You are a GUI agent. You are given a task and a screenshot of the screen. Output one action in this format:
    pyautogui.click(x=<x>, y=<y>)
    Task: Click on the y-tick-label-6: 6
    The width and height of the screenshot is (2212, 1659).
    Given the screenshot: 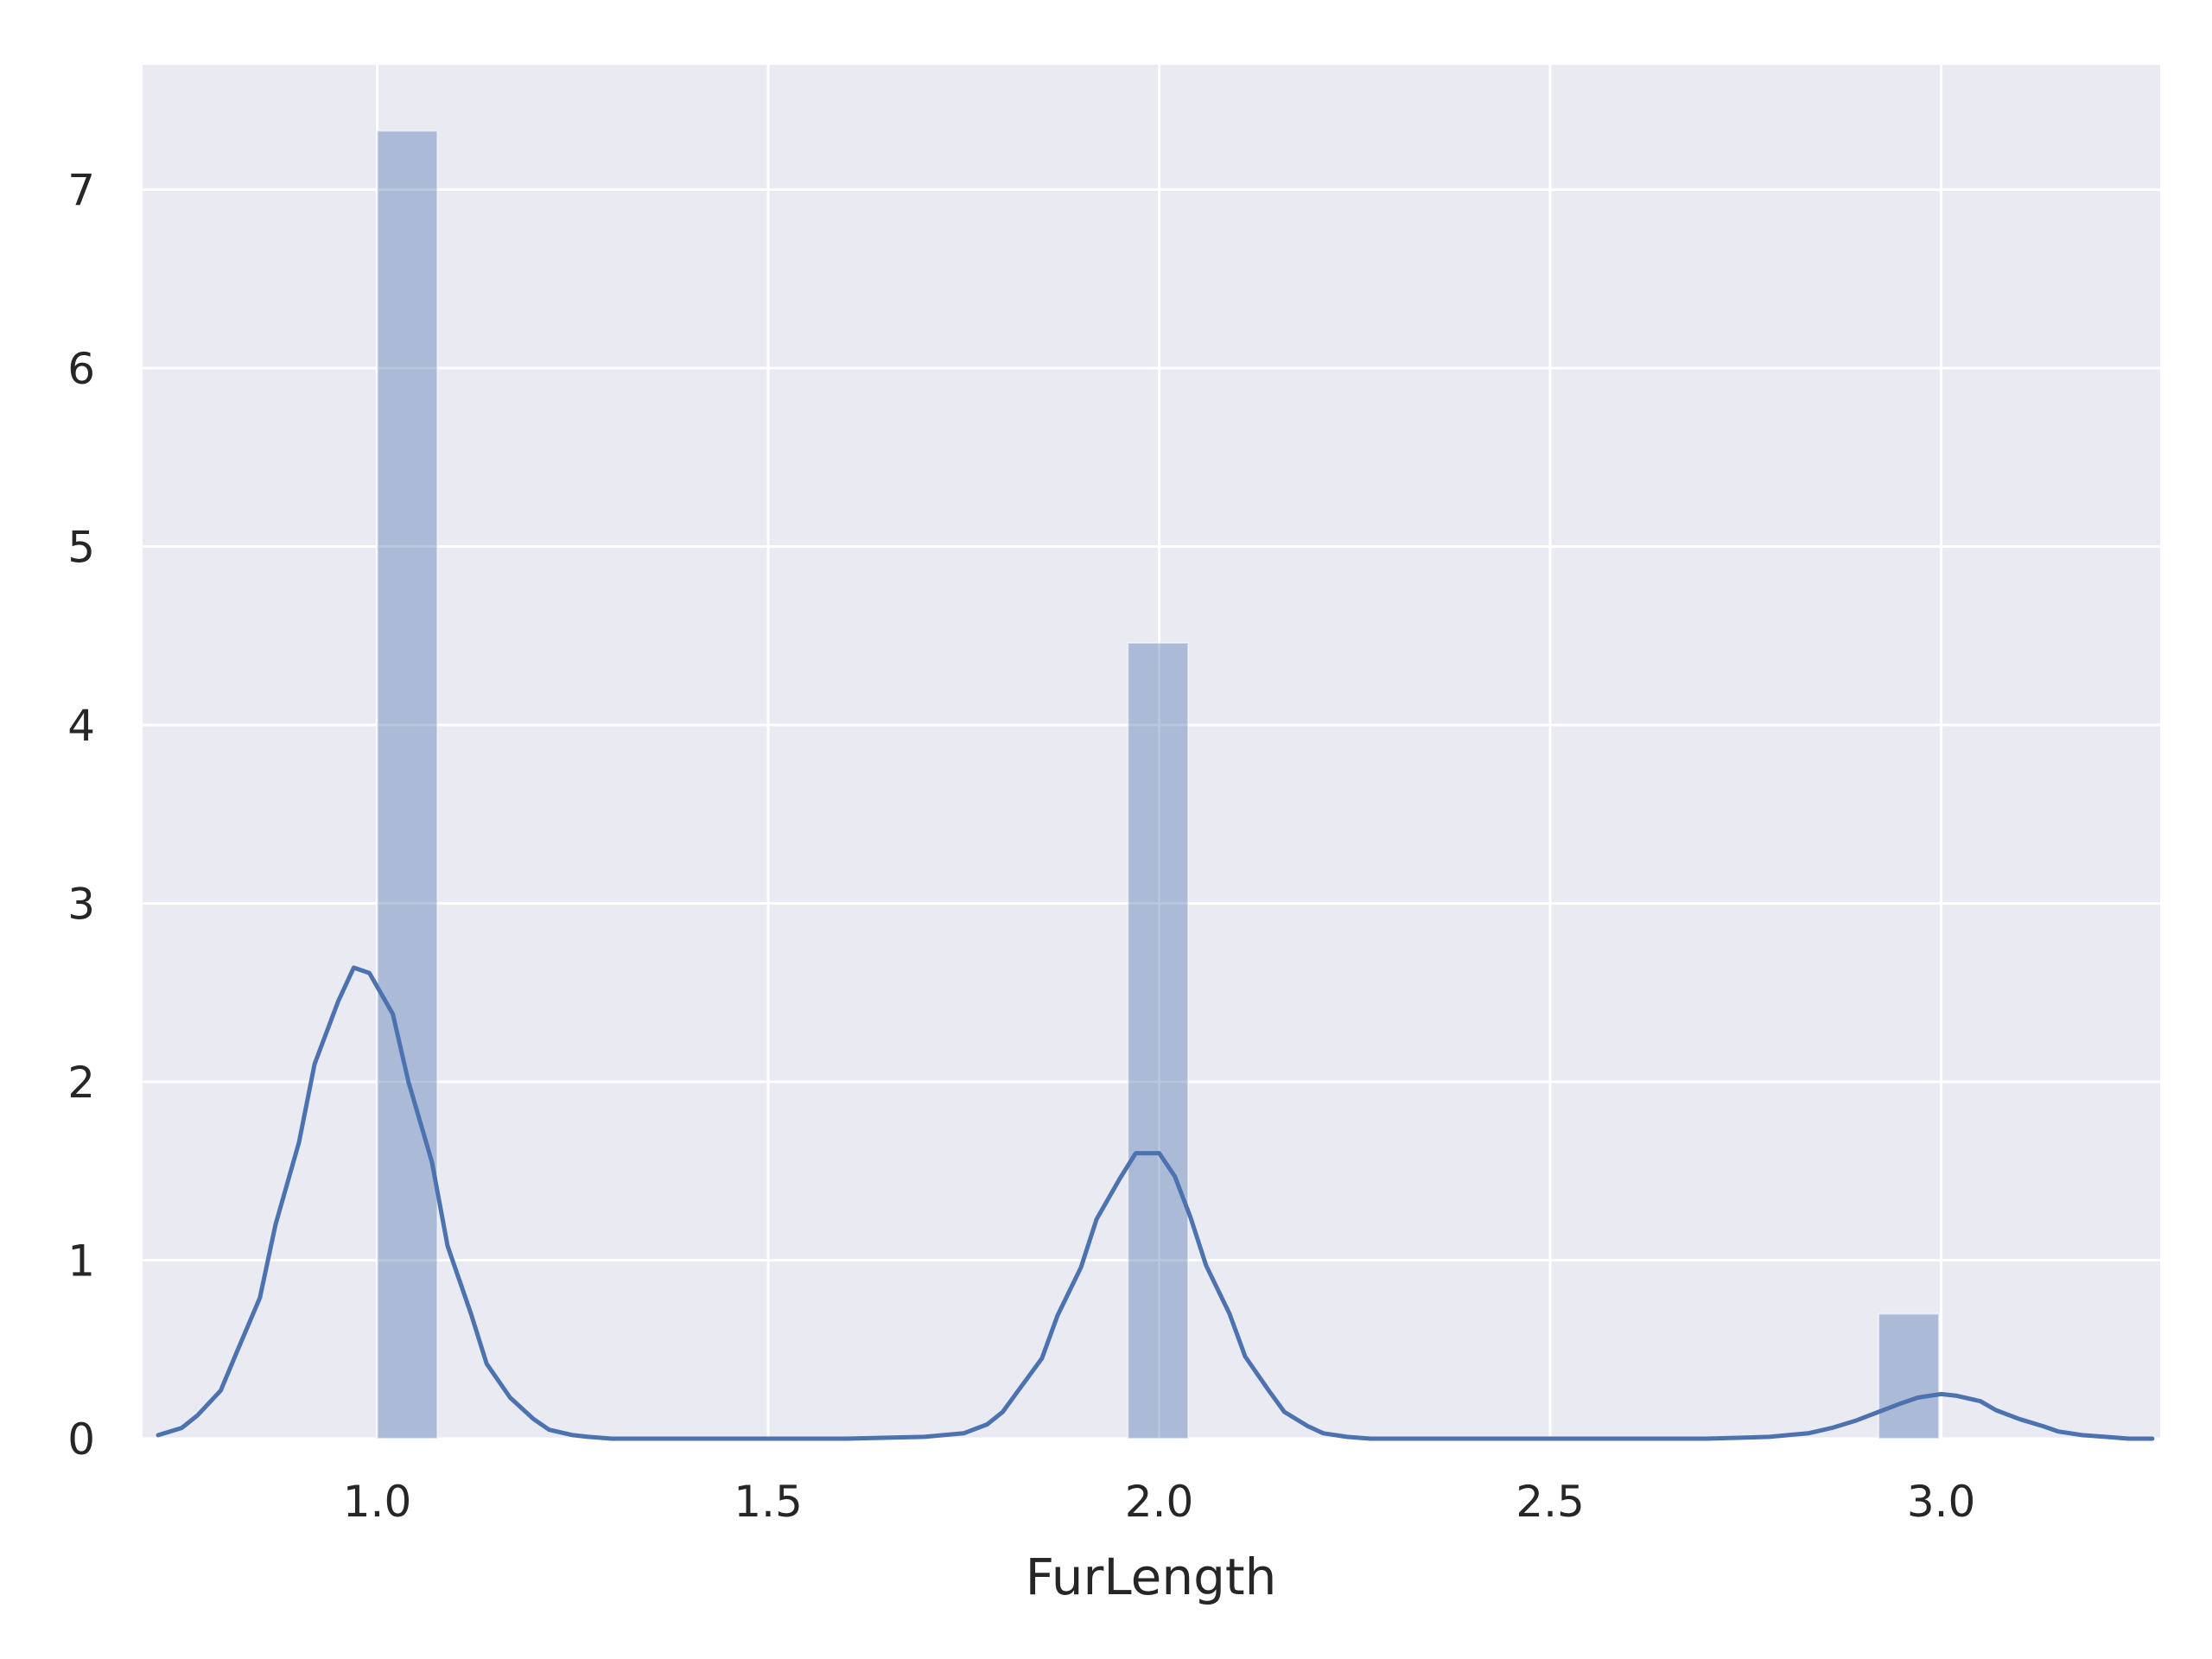 What is the action you would take?
    pyautogui.click(x=81, y=369)
    